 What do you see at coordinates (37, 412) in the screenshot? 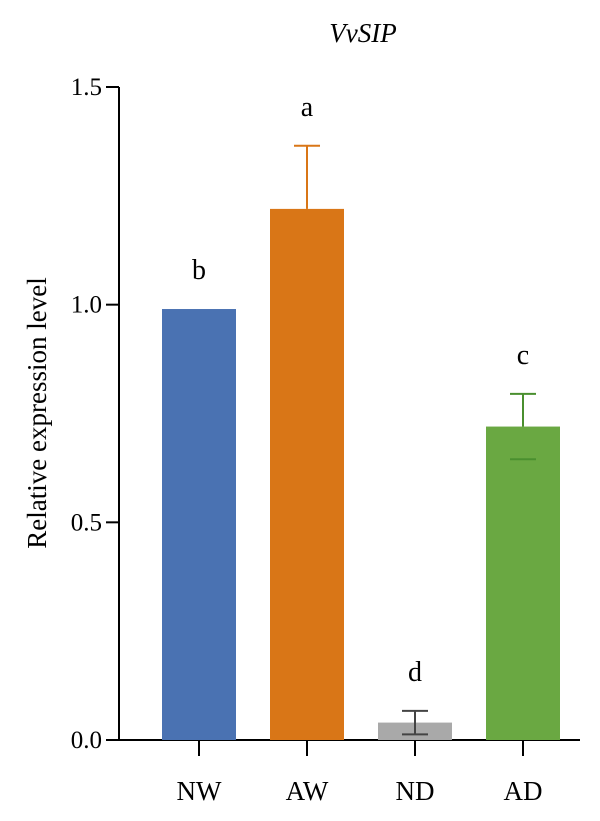
I see `y-axis-label: Relative expression level` at bounding box center [37, 412].